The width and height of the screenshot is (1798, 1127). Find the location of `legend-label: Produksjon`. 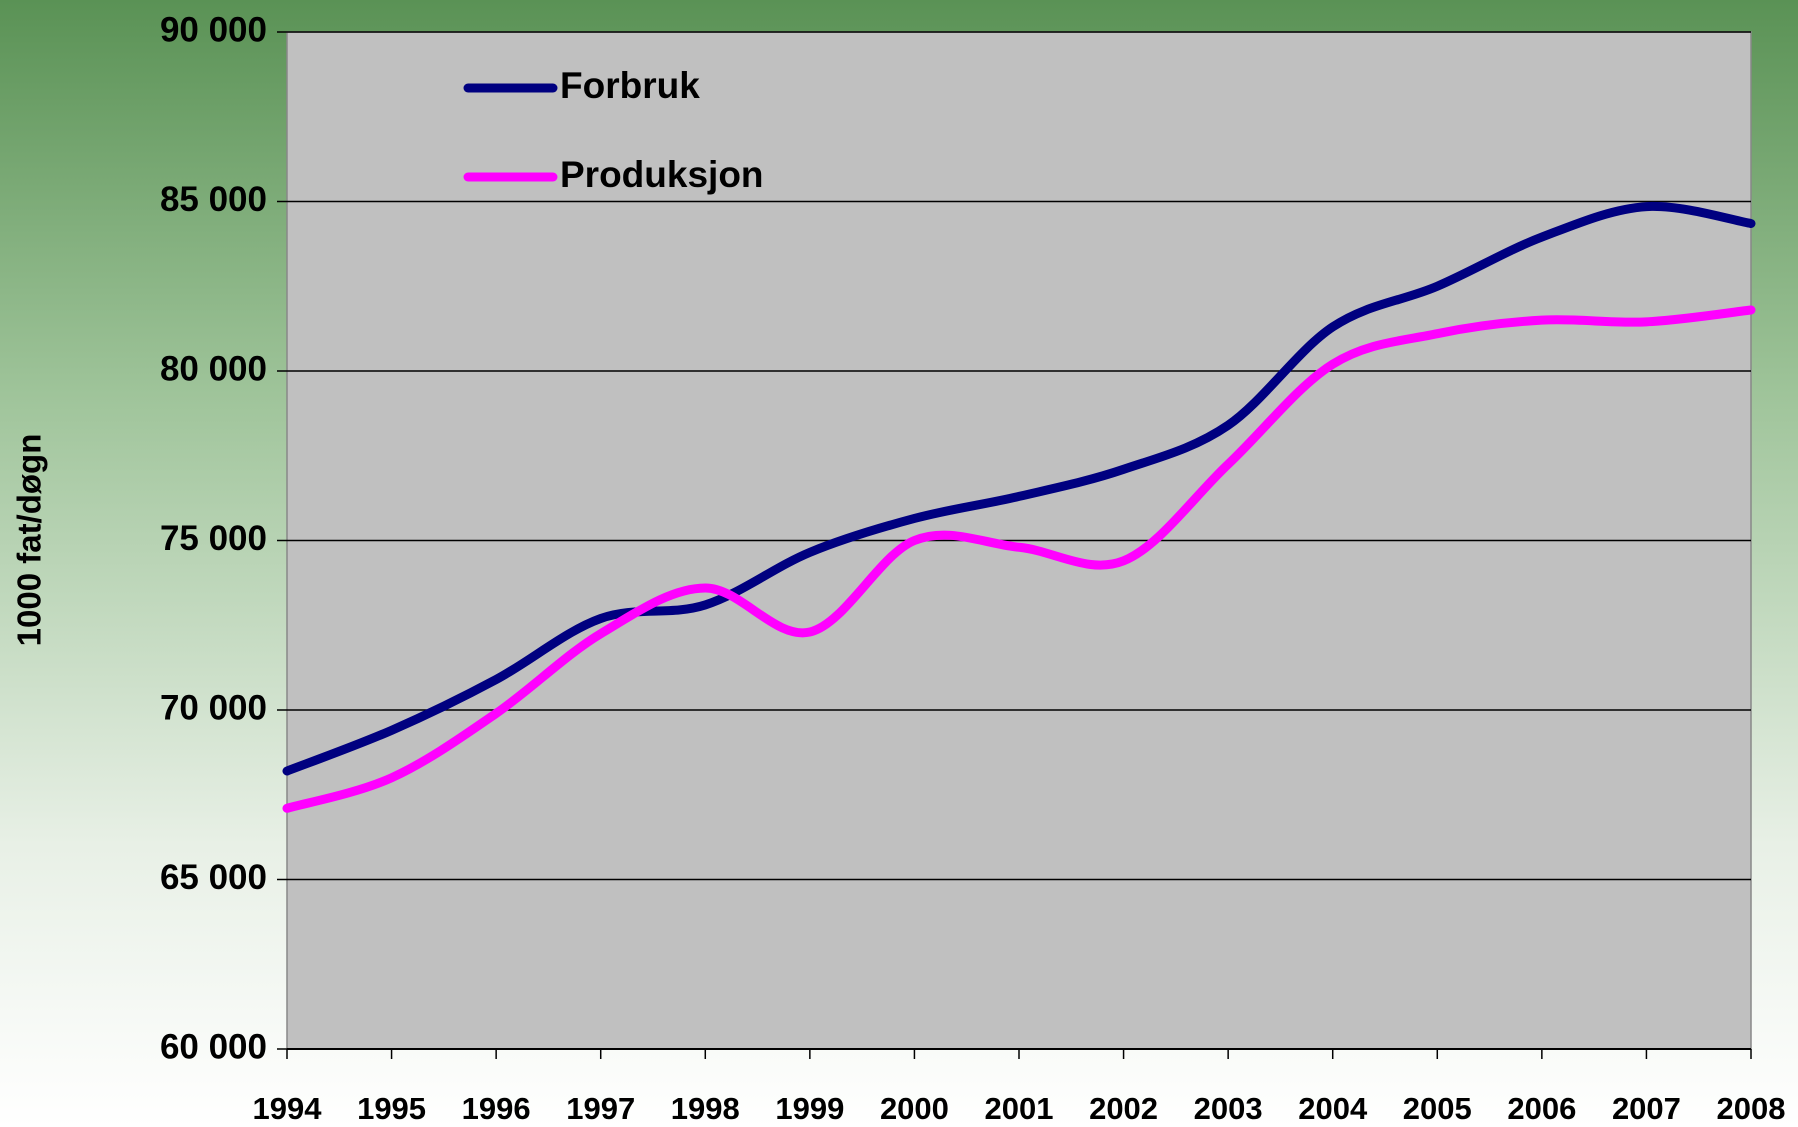

legend-label: Produksjon is located at coordinates (662, 174).